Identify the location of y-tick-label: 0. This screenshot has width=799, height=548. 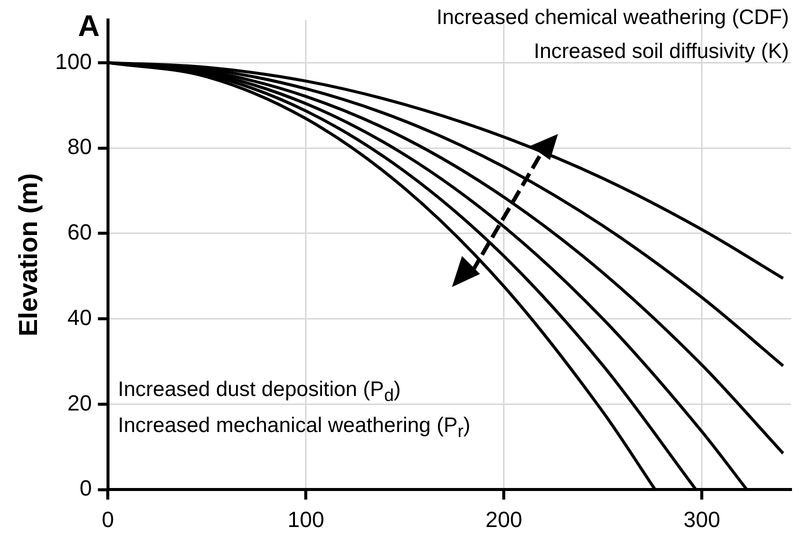
(86, 488).